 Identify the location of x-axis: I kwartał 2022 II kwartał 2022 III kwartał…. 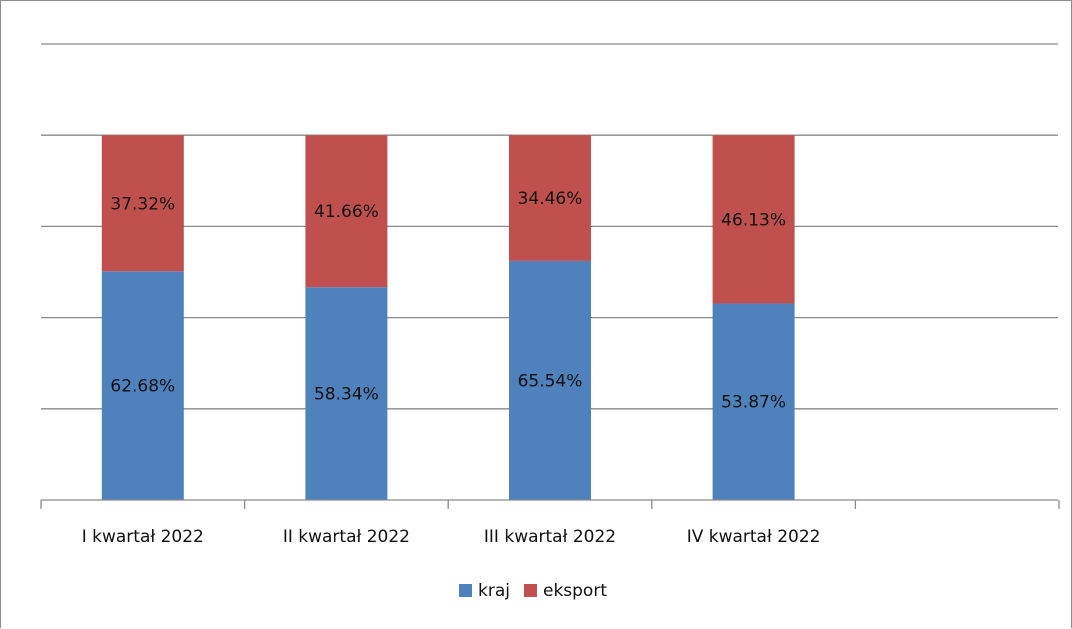
(550, 523).